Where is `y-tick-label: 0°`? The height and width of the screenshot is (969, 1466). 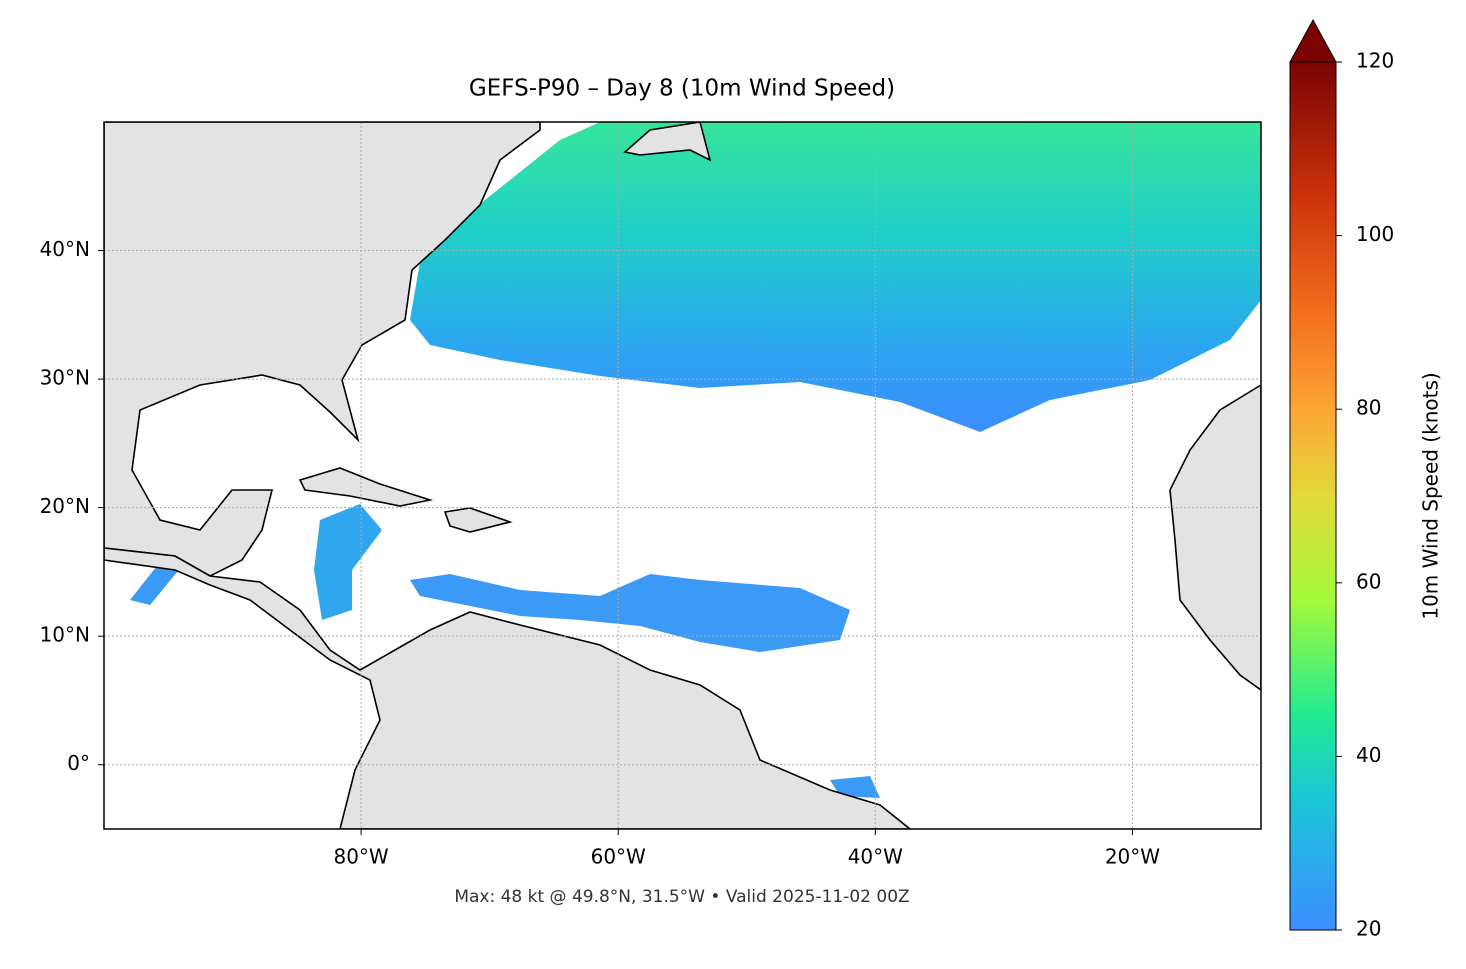 y-tick-label: 0° is located at coordinates (78, 763).